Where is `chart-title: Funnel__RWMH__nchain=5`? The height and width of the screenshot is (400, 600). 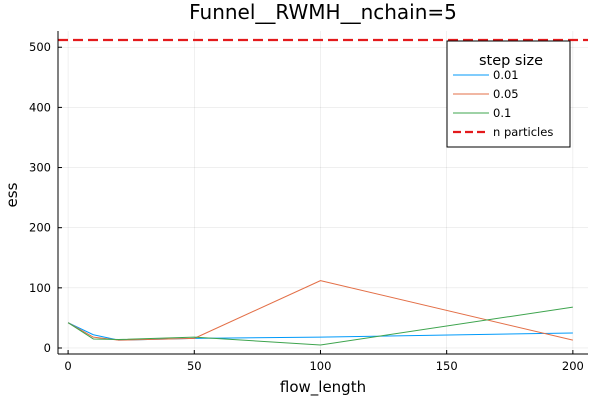 chart-title: Funnel__RWMH__nchain=5 is located at coordinates (323, 12).